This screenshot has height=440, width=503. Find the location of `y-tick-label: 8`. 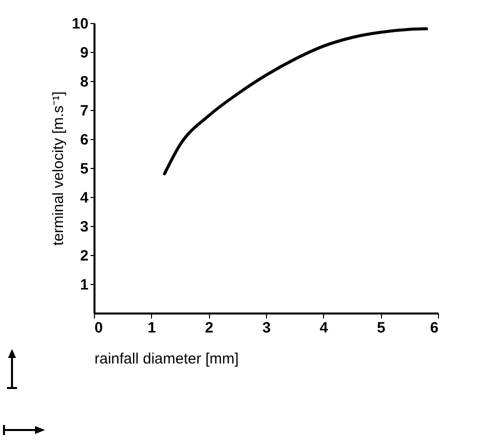

y-tick-label: 8 is located at coordinates (84, 82).